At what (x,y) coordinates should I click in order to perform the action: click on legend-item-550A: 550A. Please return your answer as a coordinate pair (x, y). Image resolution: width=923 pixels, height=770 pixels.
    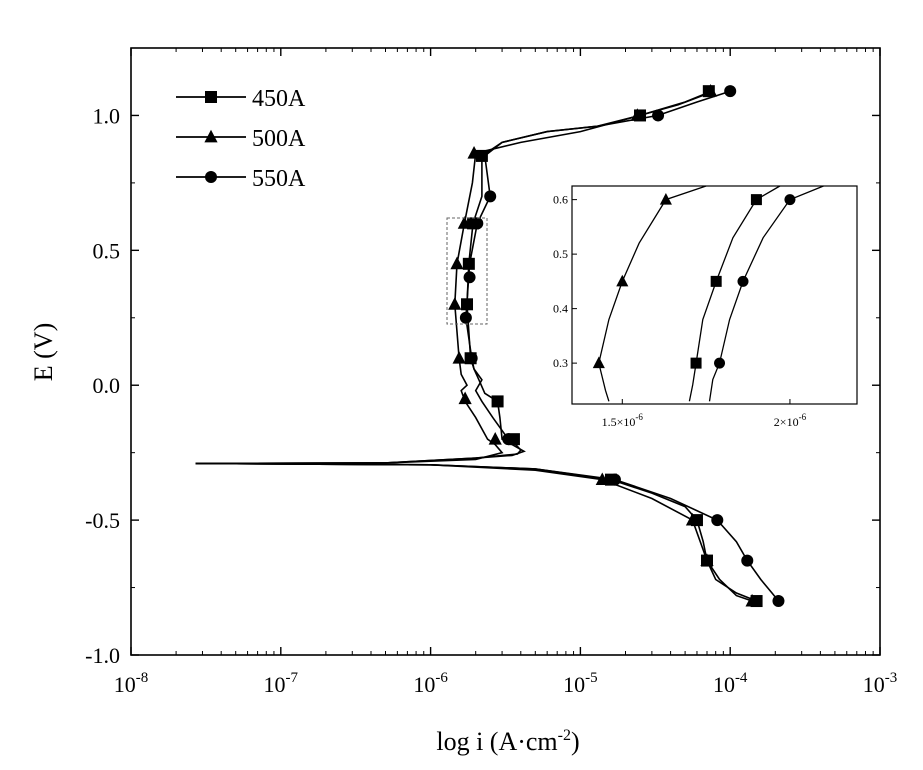
    Looking at the image, I should click on (241, 179).